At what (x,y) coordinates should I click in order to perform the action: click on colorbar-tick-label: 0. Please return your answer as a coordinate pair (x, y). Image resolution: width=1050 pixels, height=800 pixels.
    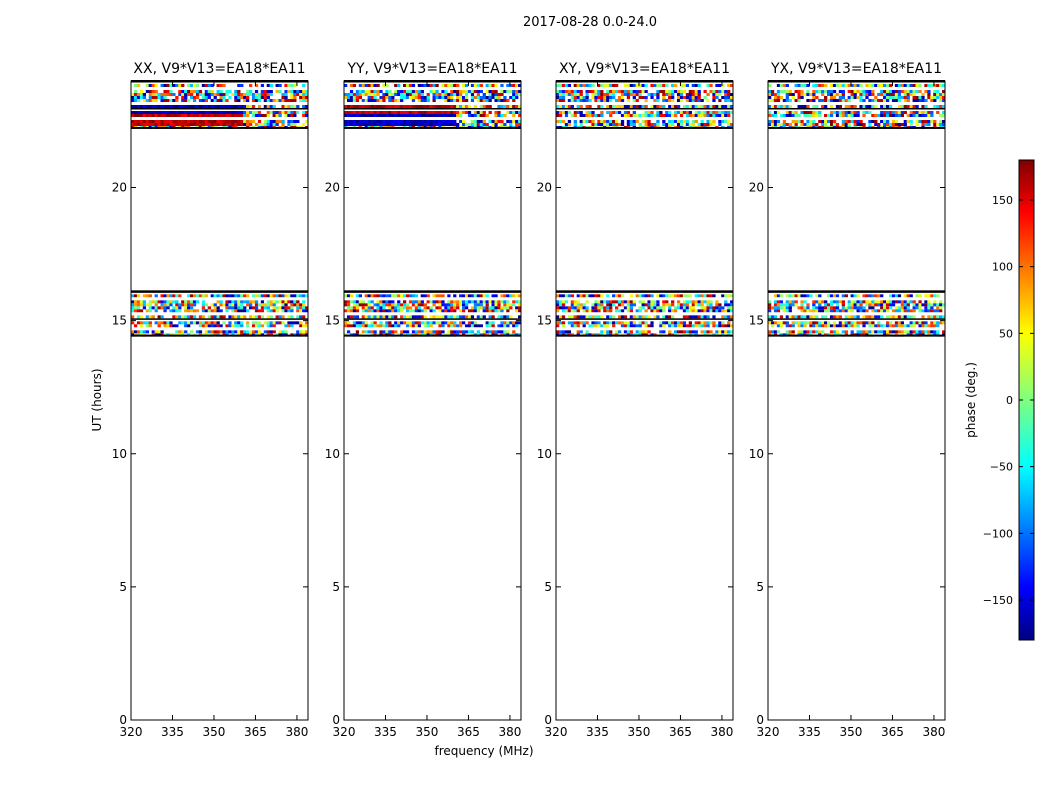
    Looking at the image, I should click on (1009, 400).